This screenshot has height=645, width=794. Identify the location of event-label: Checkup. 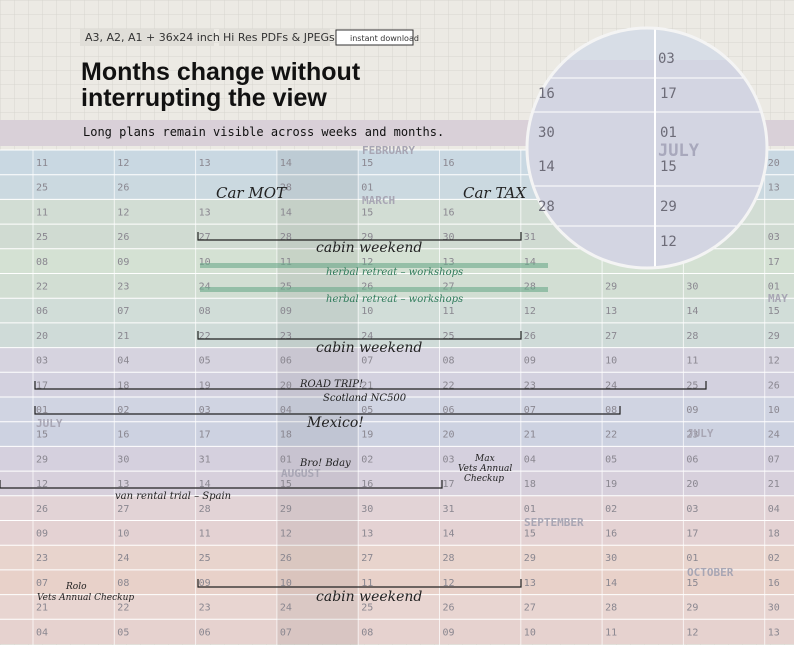
(484, 479).